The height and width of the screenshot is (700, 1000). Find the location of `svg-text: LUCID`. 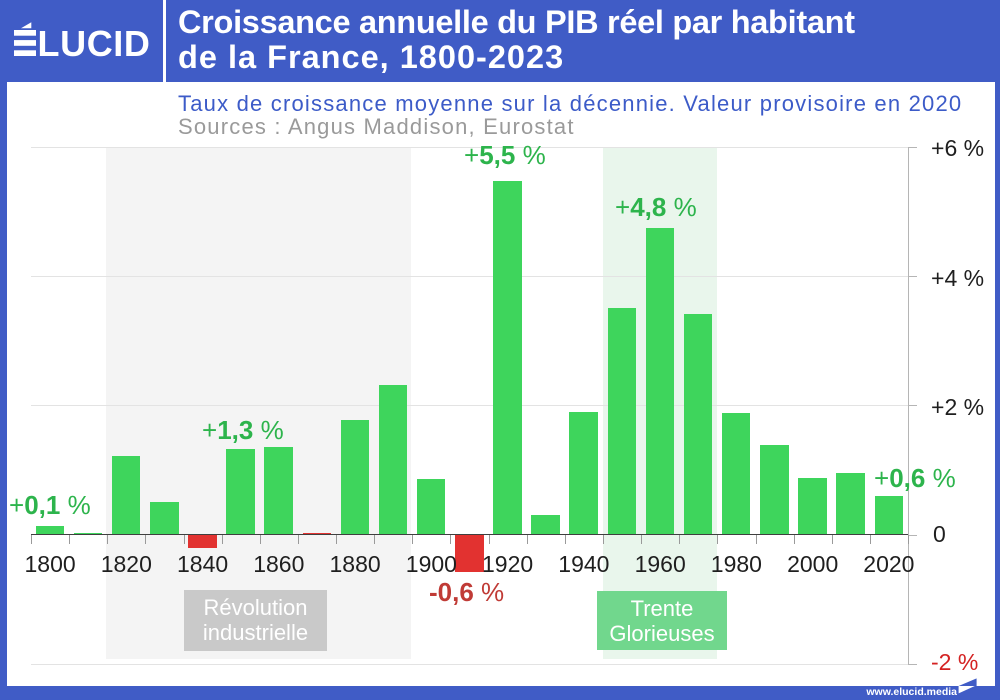

svg-text: LUCID is located at coordinates (94, 41).